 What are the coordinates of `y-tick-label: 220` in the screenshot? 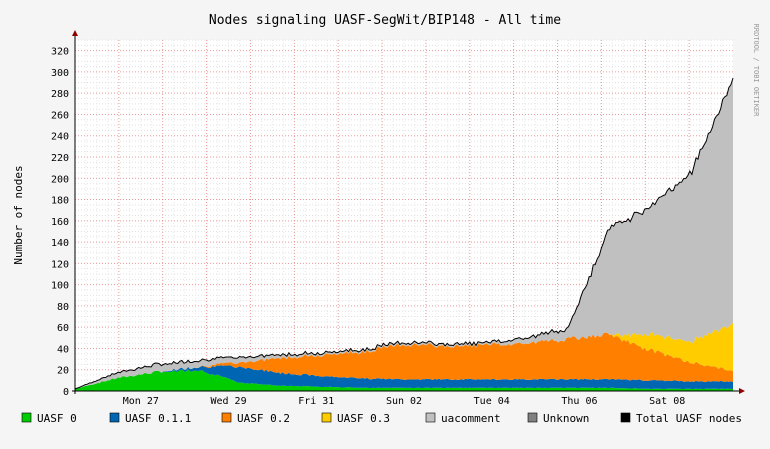 It's located at (60, 158).